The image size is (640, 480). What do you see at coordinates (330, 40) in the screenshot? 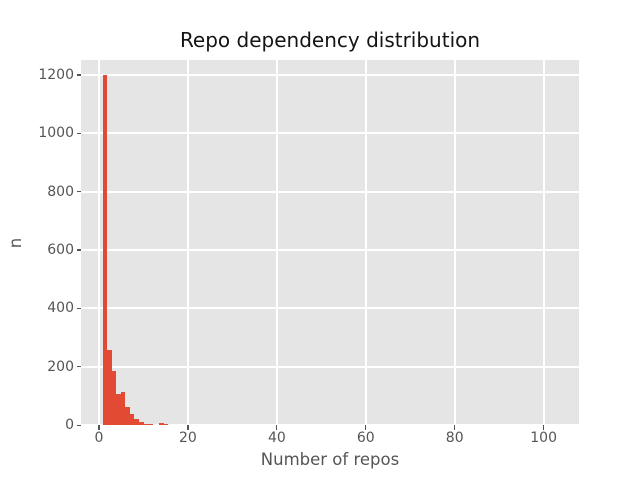
I see `chart-title: Repo dependency distribution` at bounding box center [330, 40].